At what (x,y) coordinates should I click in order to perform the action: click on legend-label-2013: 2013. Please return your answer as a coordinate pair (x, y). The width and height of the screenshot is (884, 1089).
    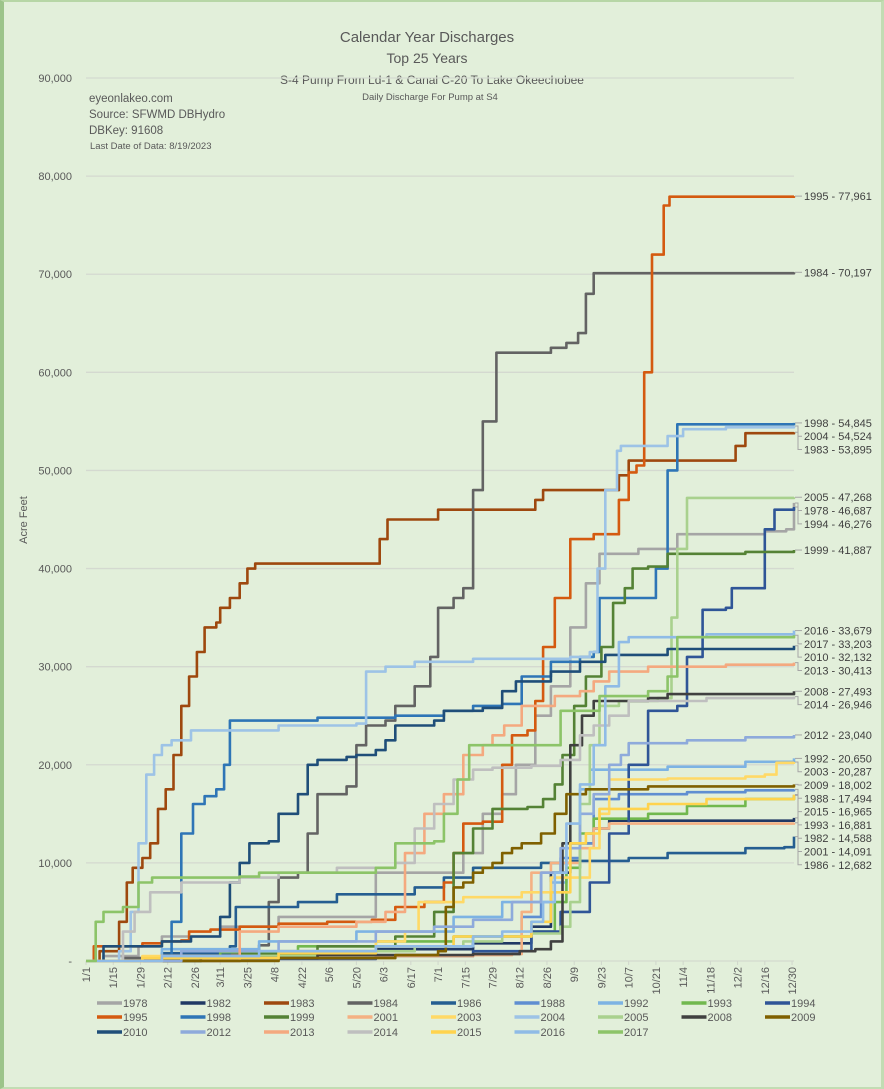
    Looking at the image, I should click on (302, 1033).